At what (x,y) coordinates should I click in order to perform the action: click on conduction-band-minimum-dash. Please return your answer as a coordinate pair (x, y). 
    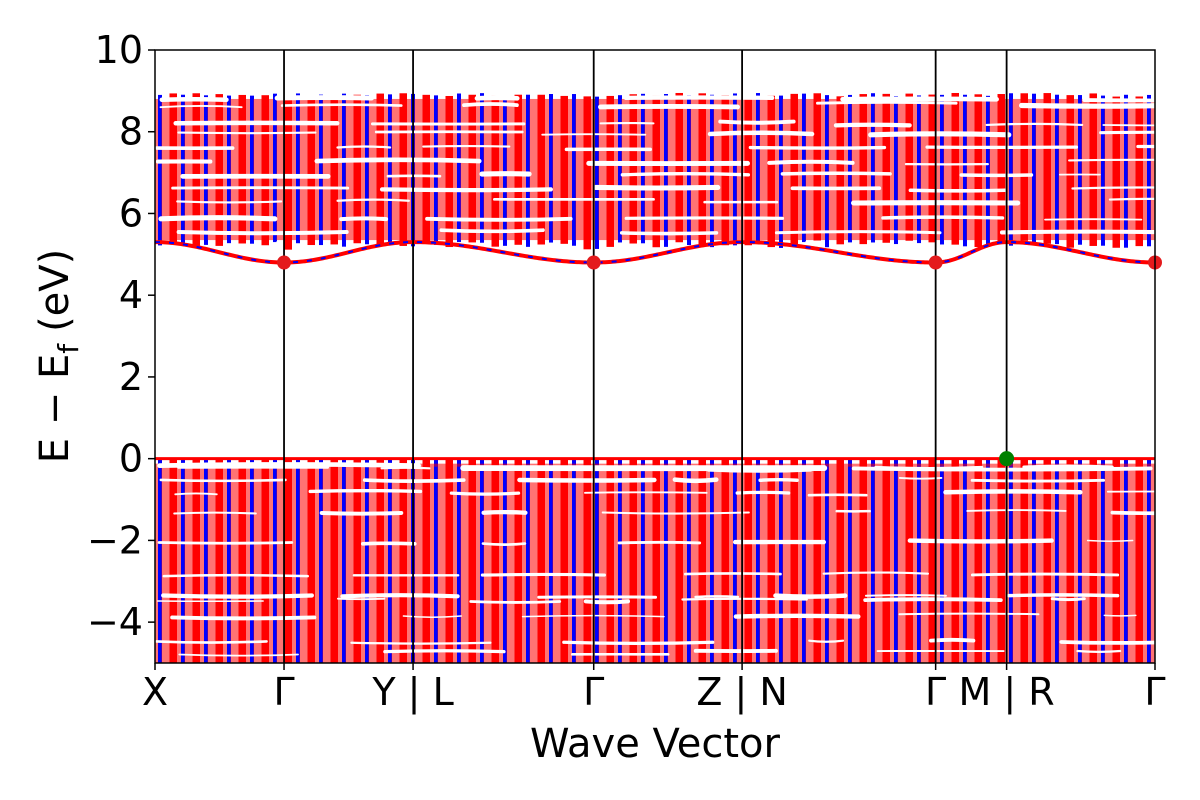
    Looking at the image, I should click on (655, 252).